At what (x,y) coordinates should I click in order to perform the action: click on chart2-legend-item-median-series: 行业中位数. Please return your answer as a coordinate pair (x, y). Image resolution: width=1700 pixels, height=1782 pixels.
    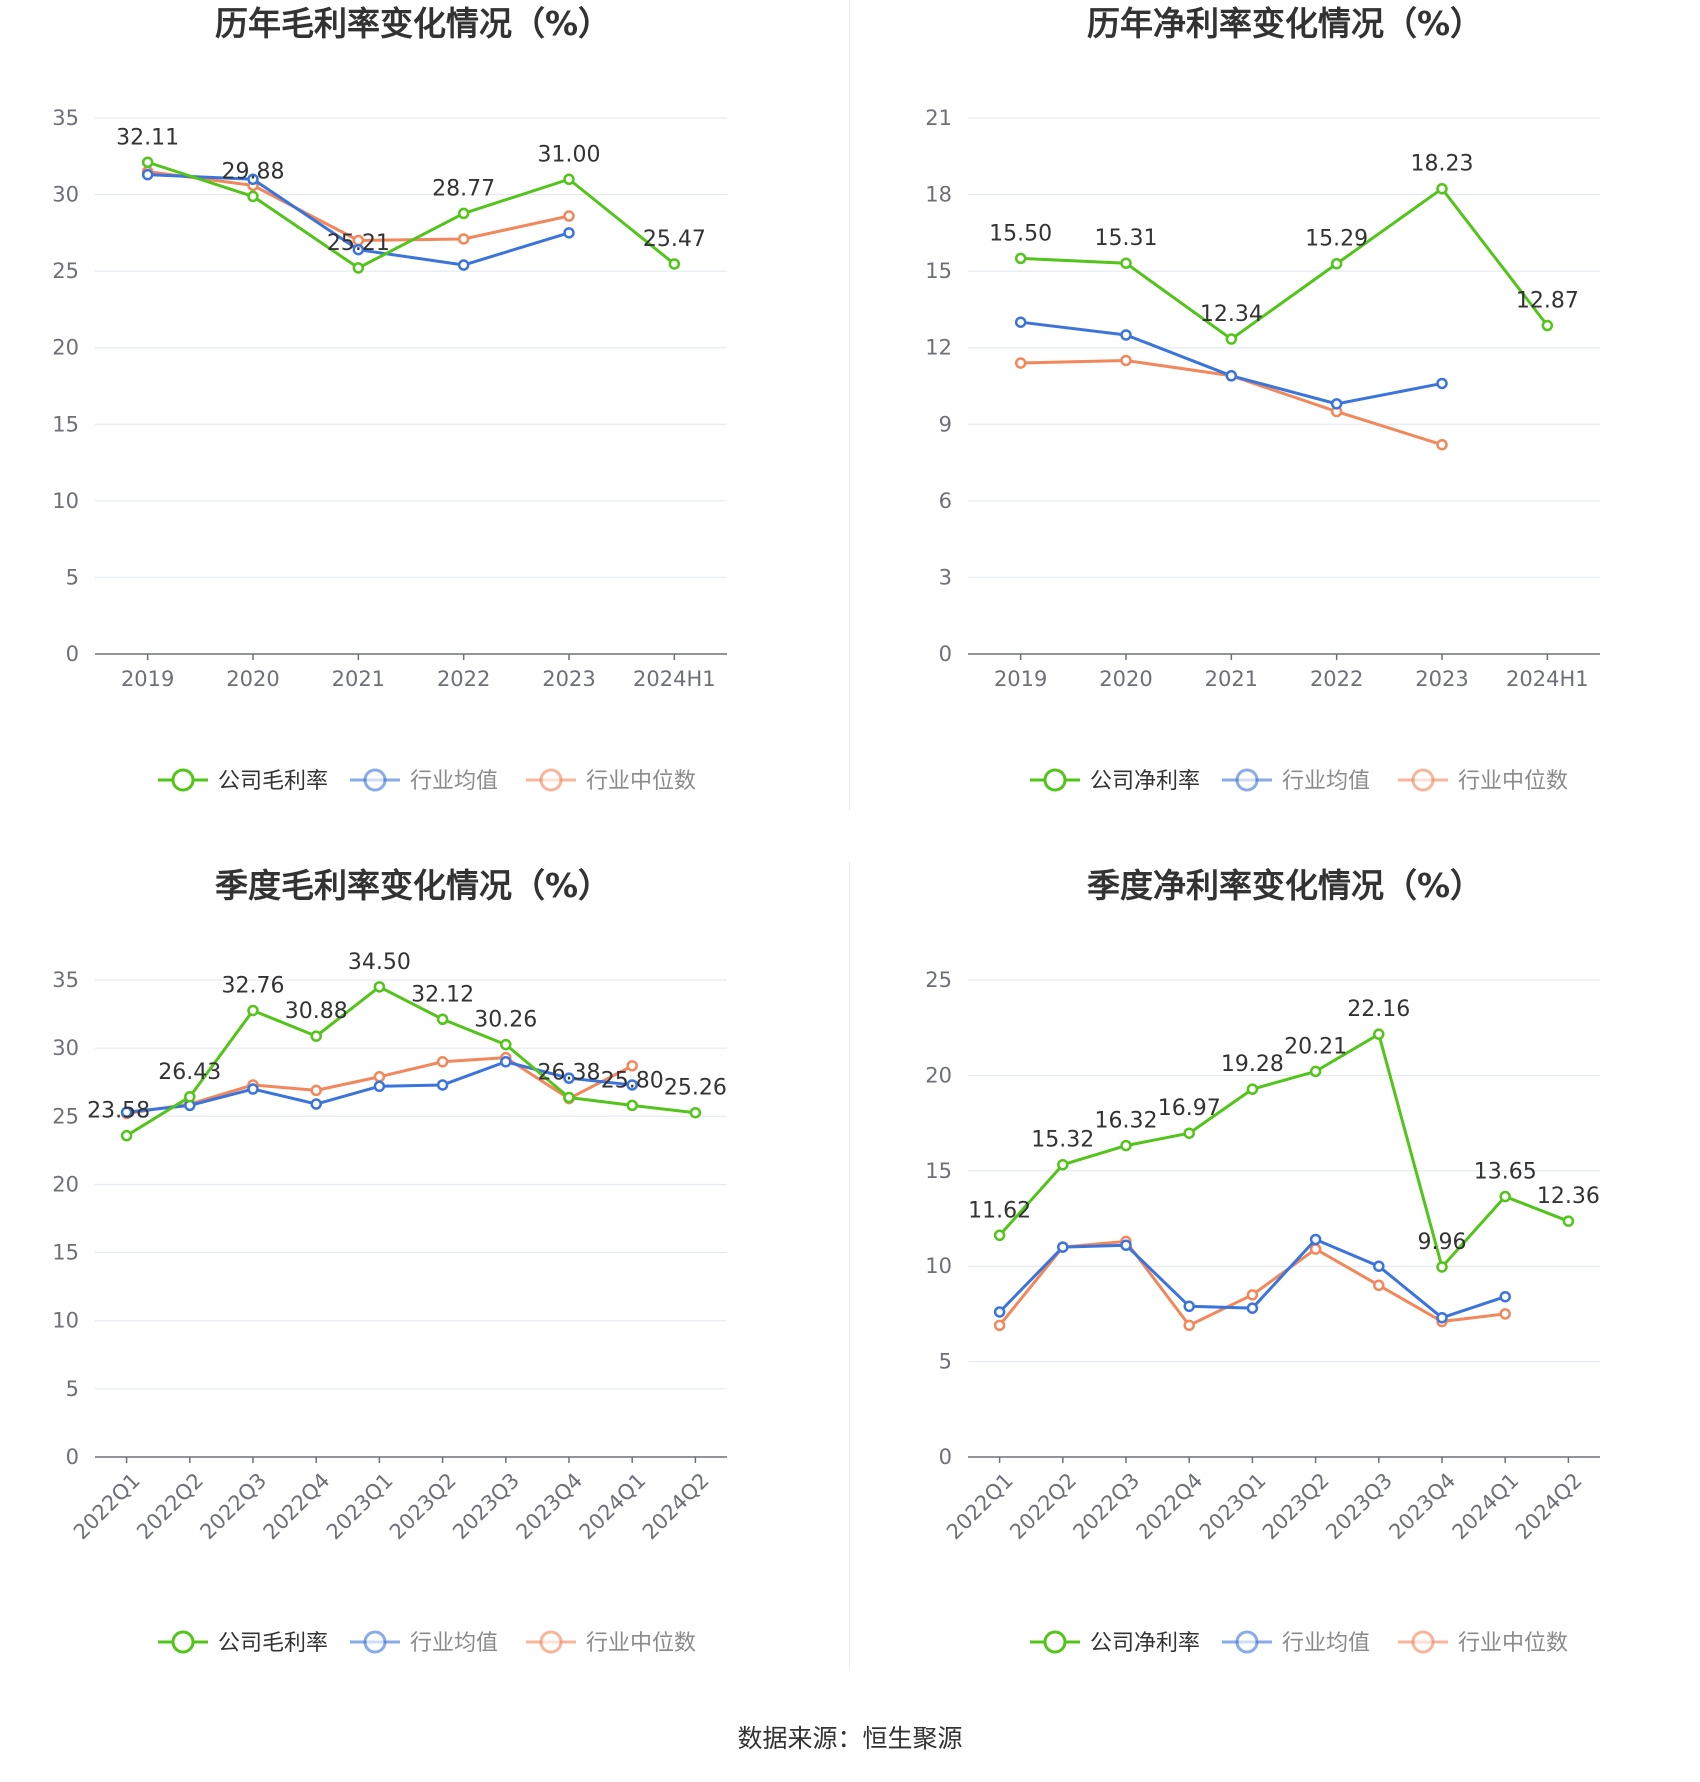
    Looking at the image, I should click on (611, 1643).